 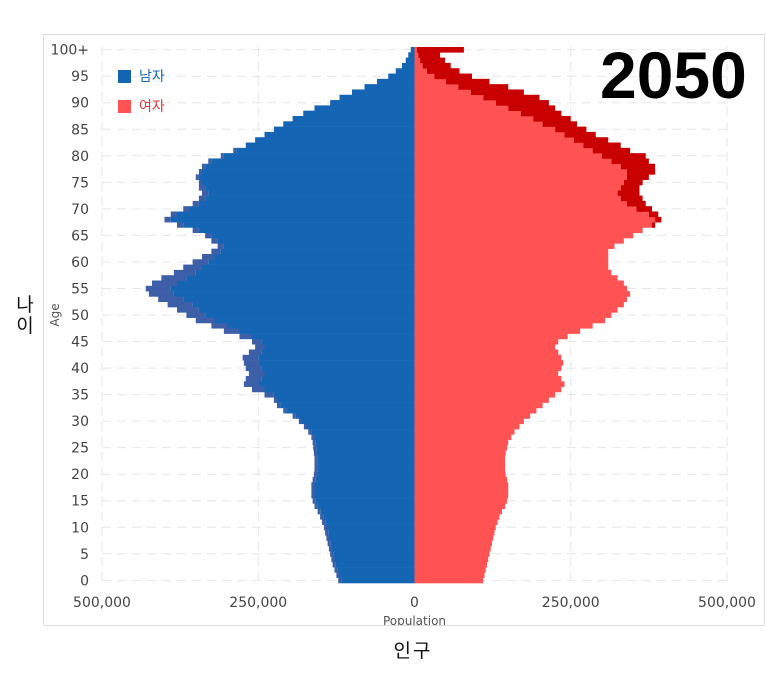 What do you see at coordinates (80, 475) in the screenshot?
I see `y-tick-label: 20` at bounding box center [80, 475].